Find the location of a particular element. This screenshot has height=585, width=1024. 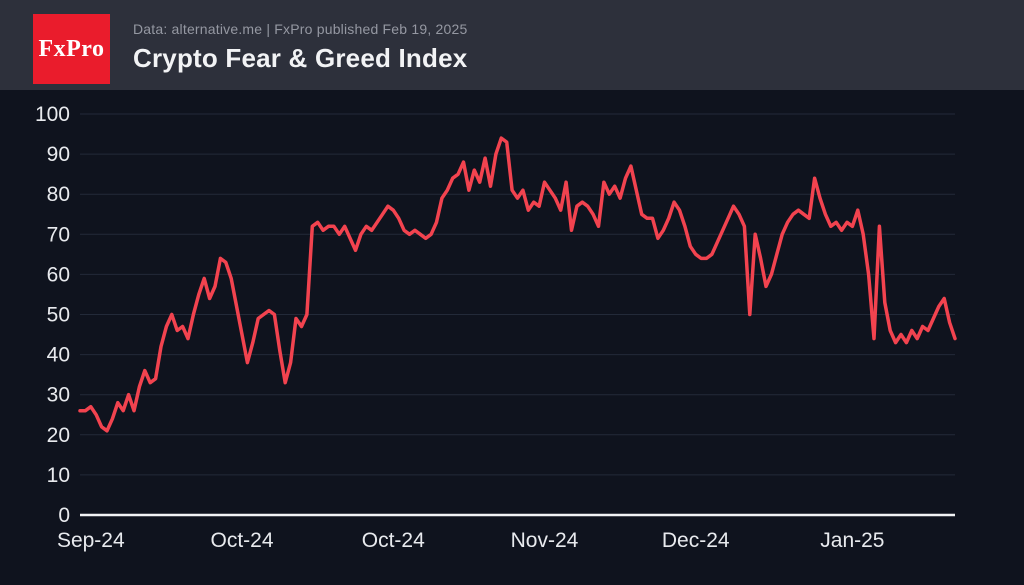

x-axis-label: Nov-24 is located at coordinates (545, 540).